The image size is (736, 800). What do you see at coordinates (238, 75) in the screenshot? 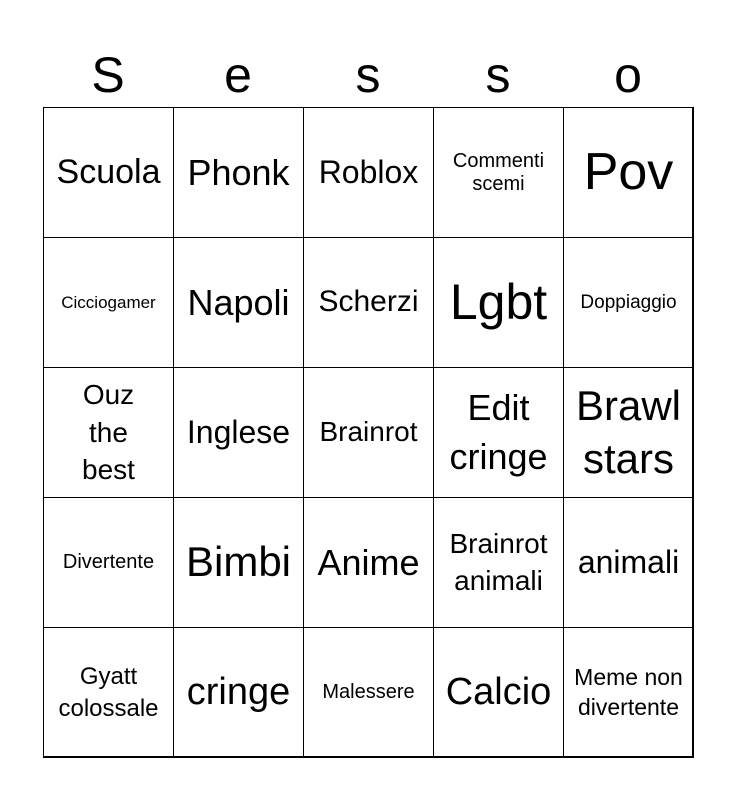
I see `header-letter: e` at bounding box center [238, 75].